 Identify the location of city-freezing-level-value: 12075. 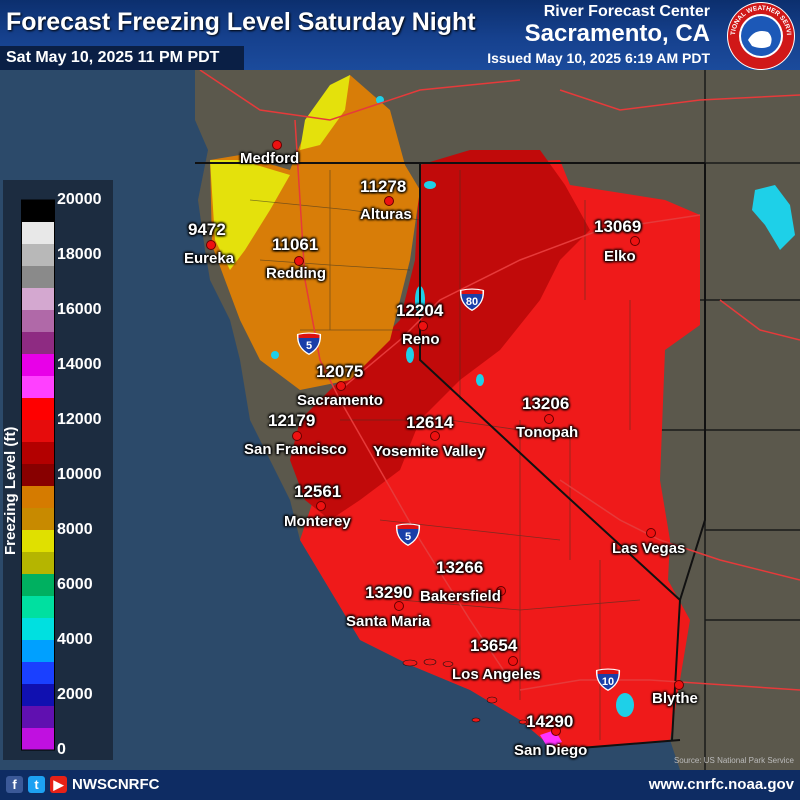
(340, 371).